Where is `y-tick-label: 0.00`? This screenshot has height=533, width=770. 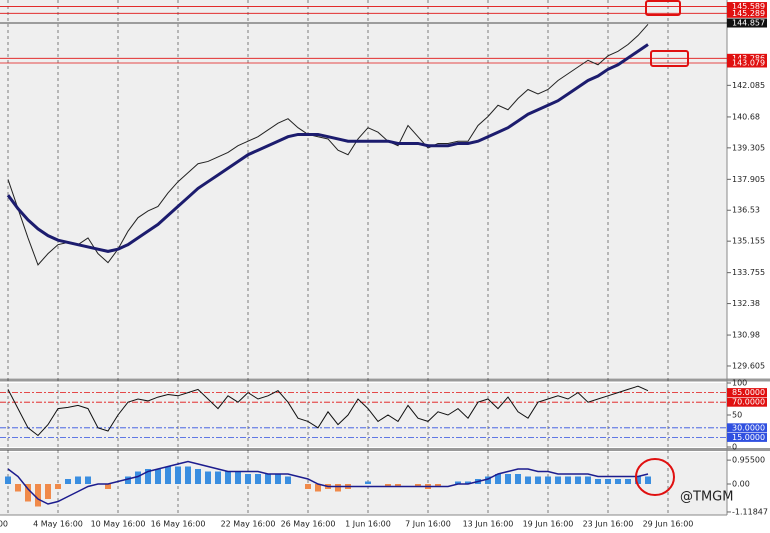 y-tick-label: 0.00 is located at coordinates (741, 484).